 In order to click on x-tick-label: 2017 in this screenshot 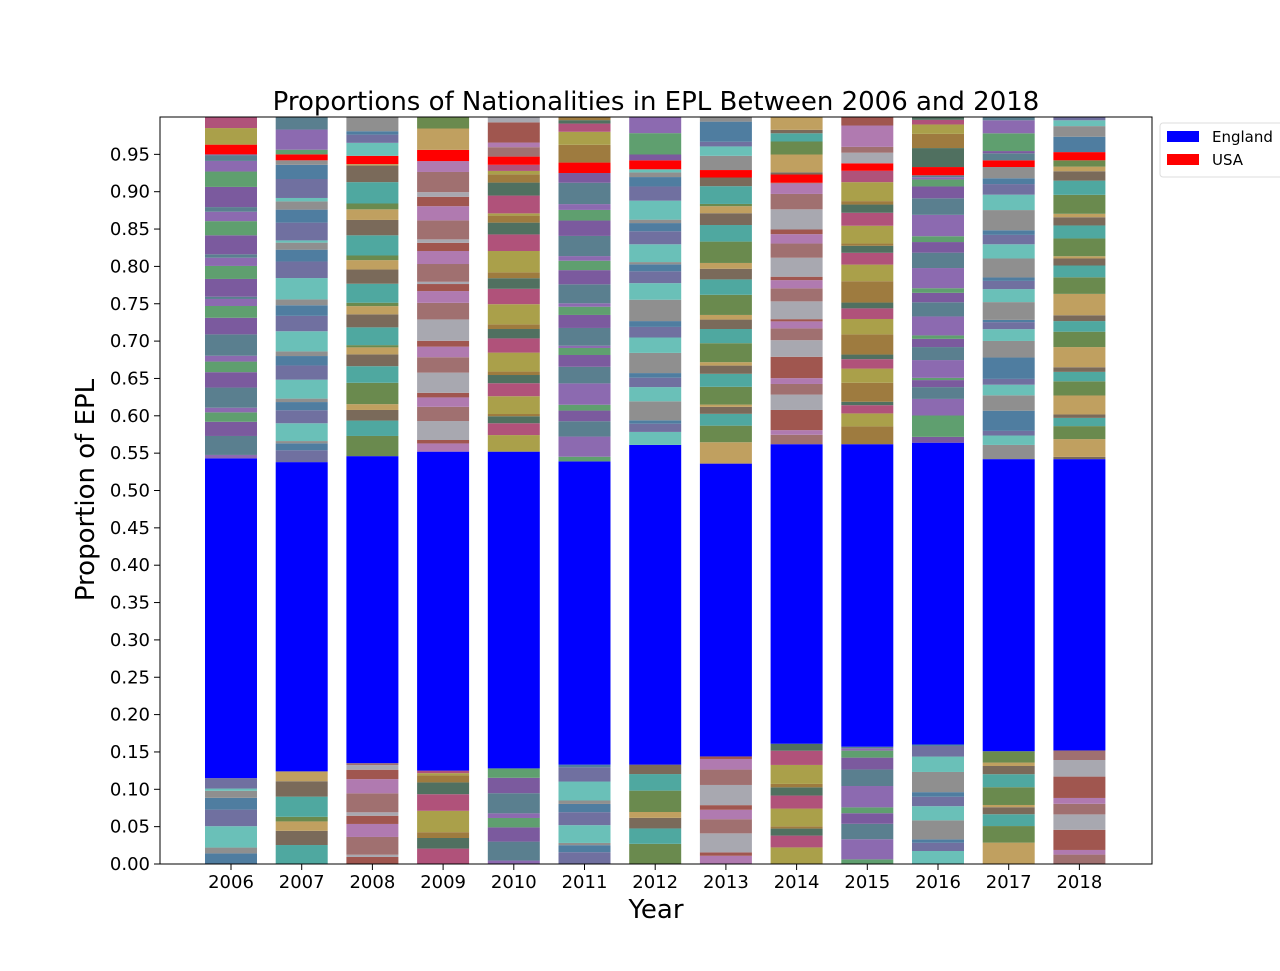, I will do `click(1009, 882)`.